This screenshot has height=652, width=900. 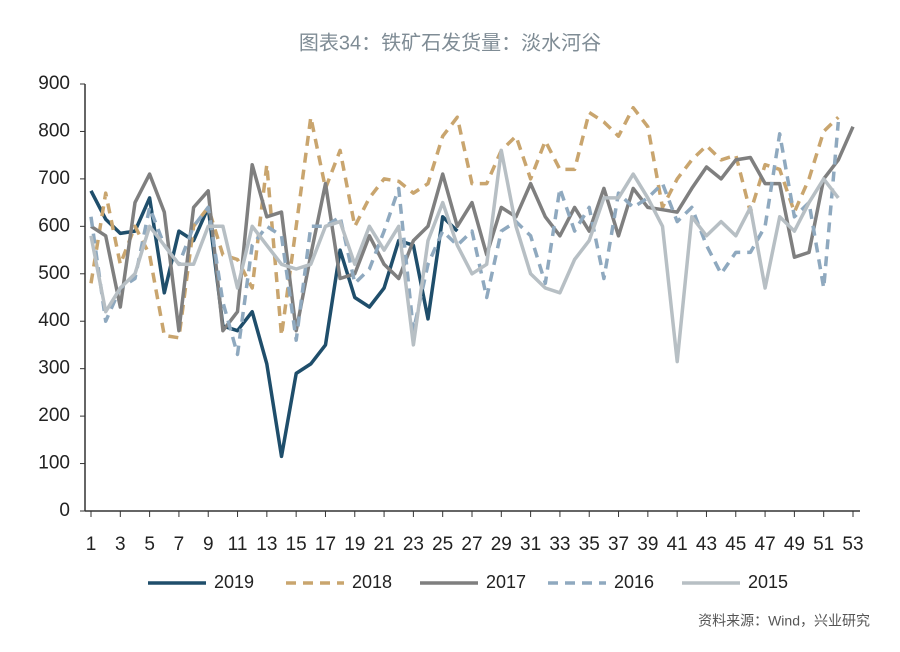 What do you see at coordinates (266, 544) in the screenshot?
I see `x-tick-label: 13` at bounding box center [266, 544].